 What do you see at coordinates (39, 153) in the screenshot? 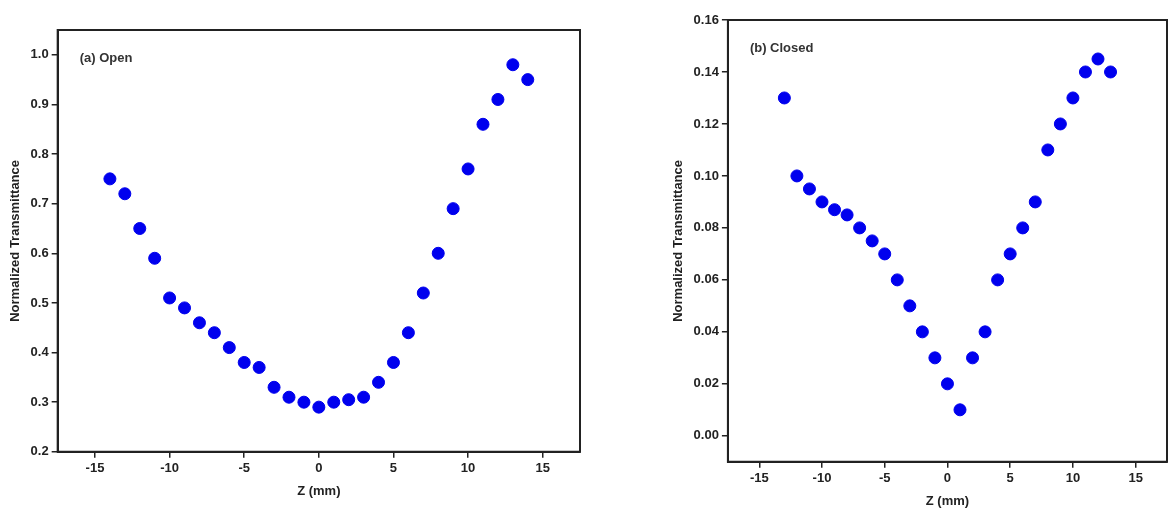
I see `y-tick-label: 0.8` at bounding box center [39, 153].